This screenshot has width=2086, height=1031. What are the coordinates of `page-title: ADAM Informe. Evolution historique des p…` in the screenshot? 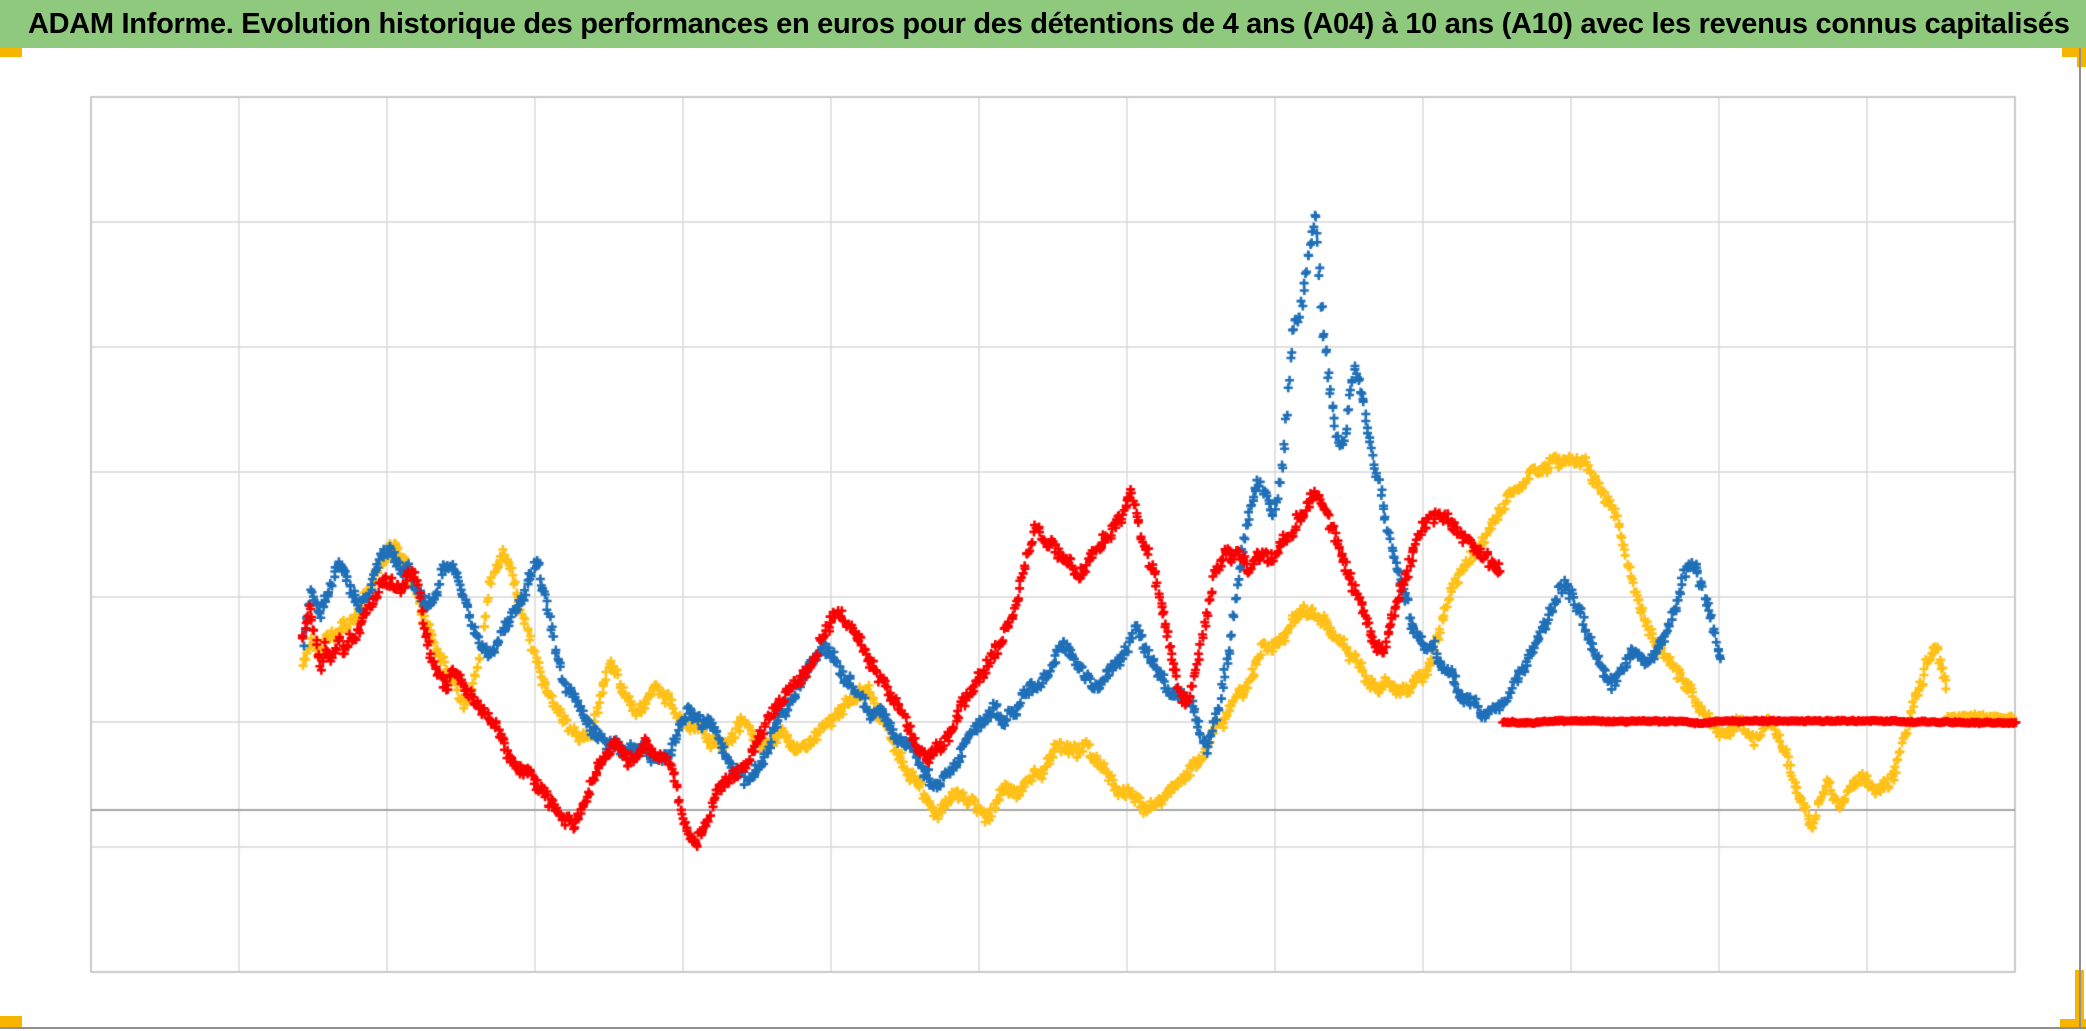 It's located at (1049, 23).